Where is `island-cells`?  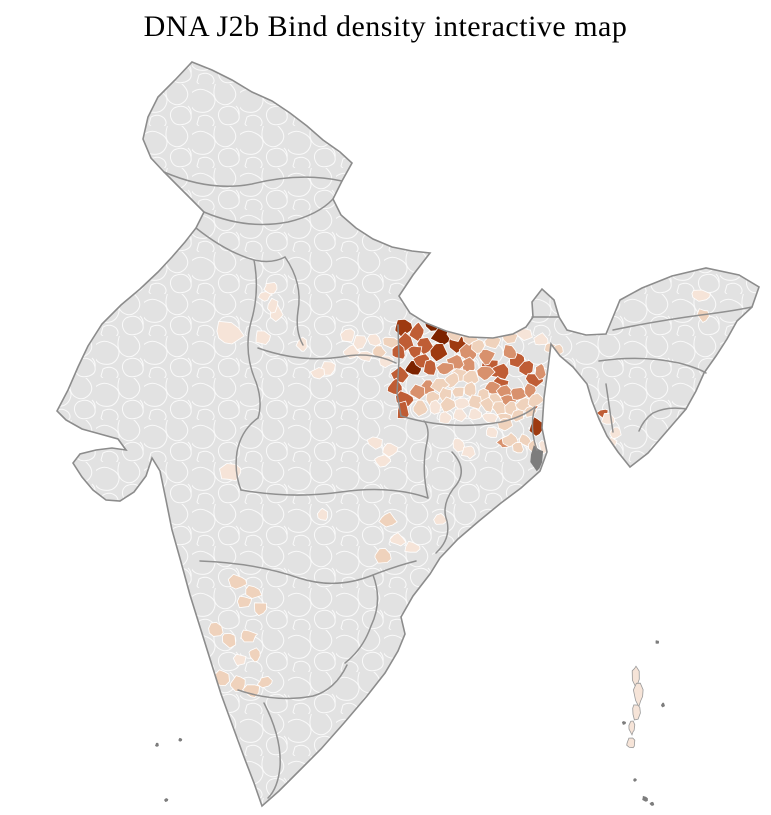 island-cells is located at coordinates (410, 723).